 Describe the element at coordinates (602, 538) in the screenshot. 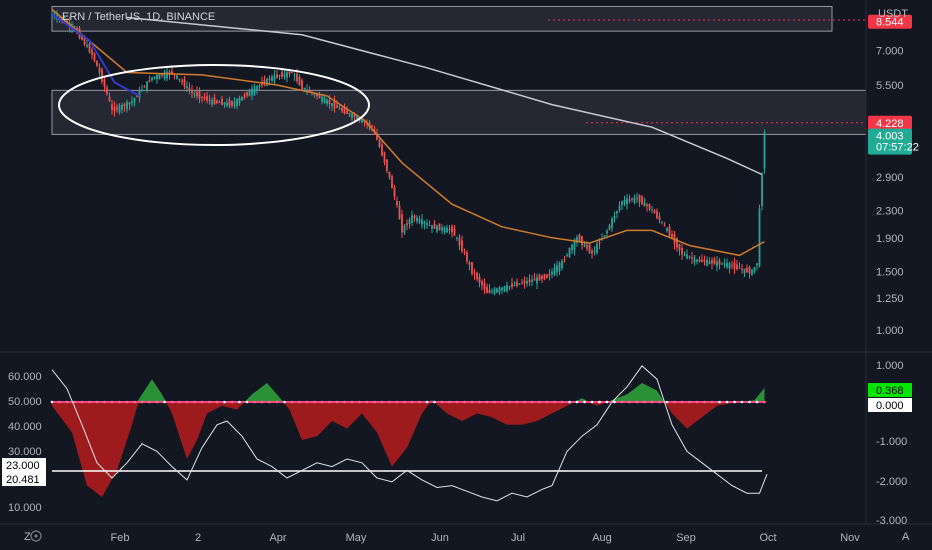

I see `time-tick-label: Aug` at that location.